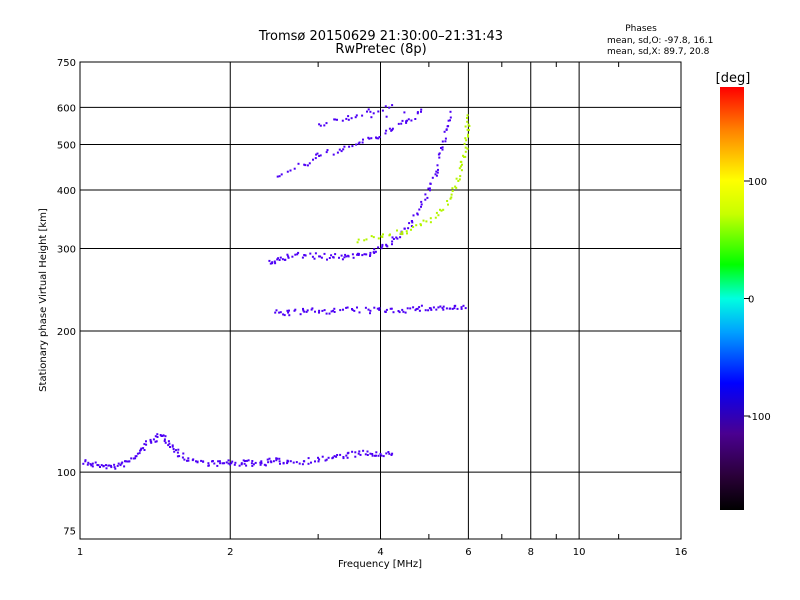  Describe the element at coordinates (468, 552) in the screenshot. I see `x-tick-label: 6` at that location.